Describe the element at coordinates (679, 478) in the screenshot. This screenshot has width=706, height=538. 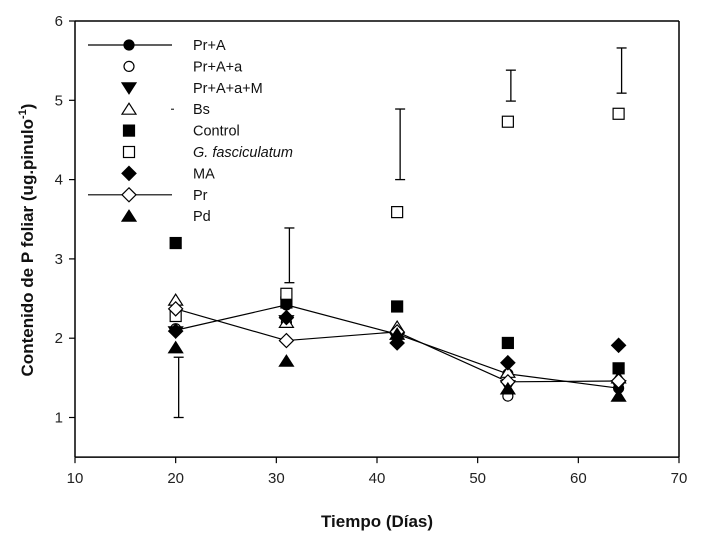
I see `x-tick-label: 70` at that location.